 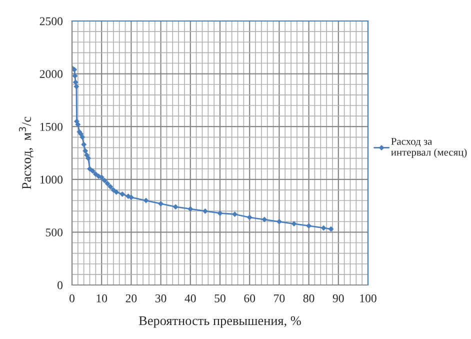 What do you see at coordinates (131, 298) in the screenshot?
I see `x-tick-label: 20` at bounding box center [131, 298].